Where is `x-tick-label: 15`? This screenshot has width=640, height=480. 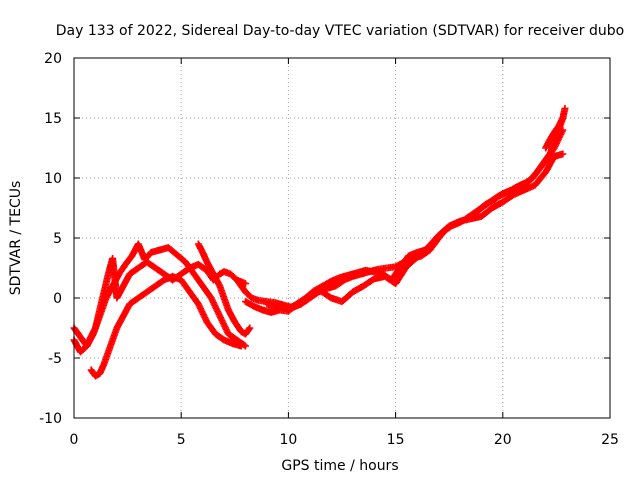
x-tick-label: 15 is located at coordinates (396, 440).